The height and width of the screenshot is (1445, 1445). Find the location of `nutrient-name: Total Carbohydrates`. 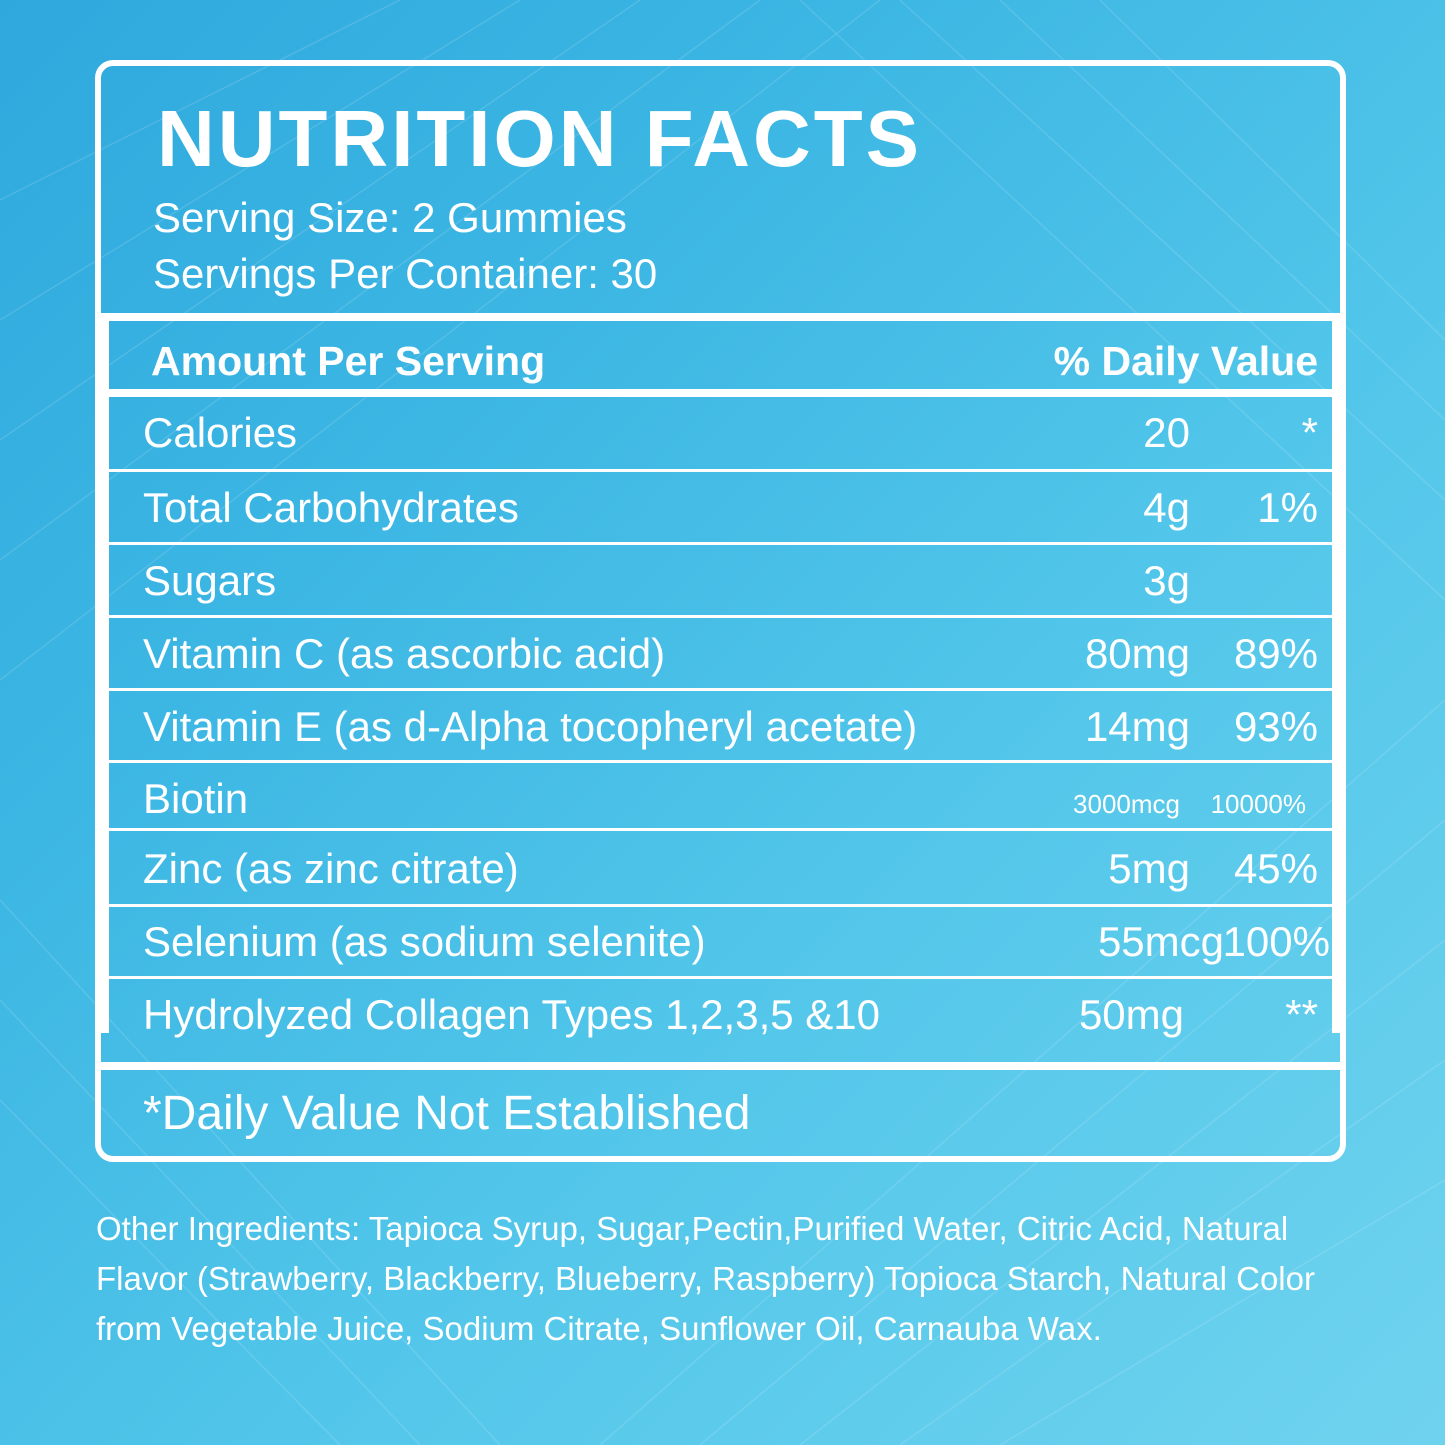

nutrient-name: Total Carbohydrates is located at coordinates (331, 507).